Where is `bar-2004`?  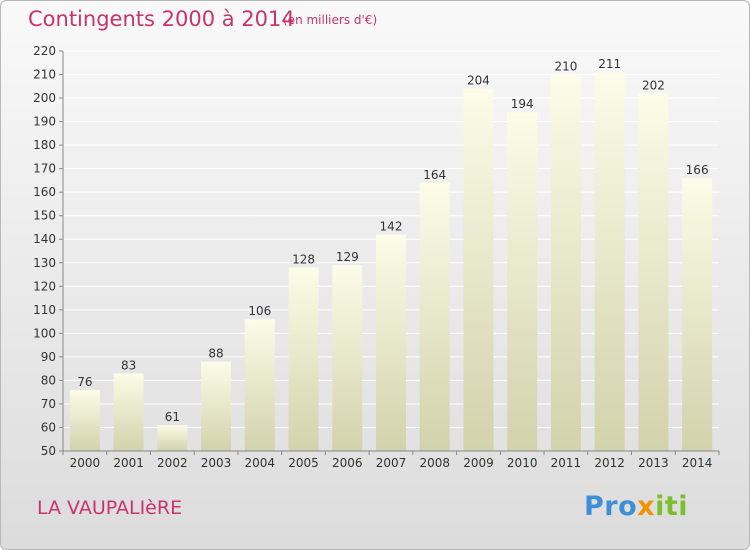 bar-2004 is located at coordinates (259, 385).